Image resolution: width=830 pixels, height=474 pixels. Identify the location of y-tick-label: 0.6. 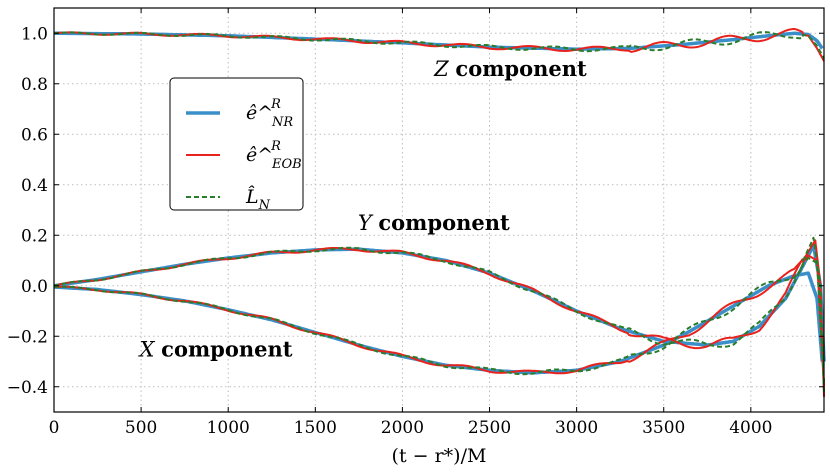
(34, 135).